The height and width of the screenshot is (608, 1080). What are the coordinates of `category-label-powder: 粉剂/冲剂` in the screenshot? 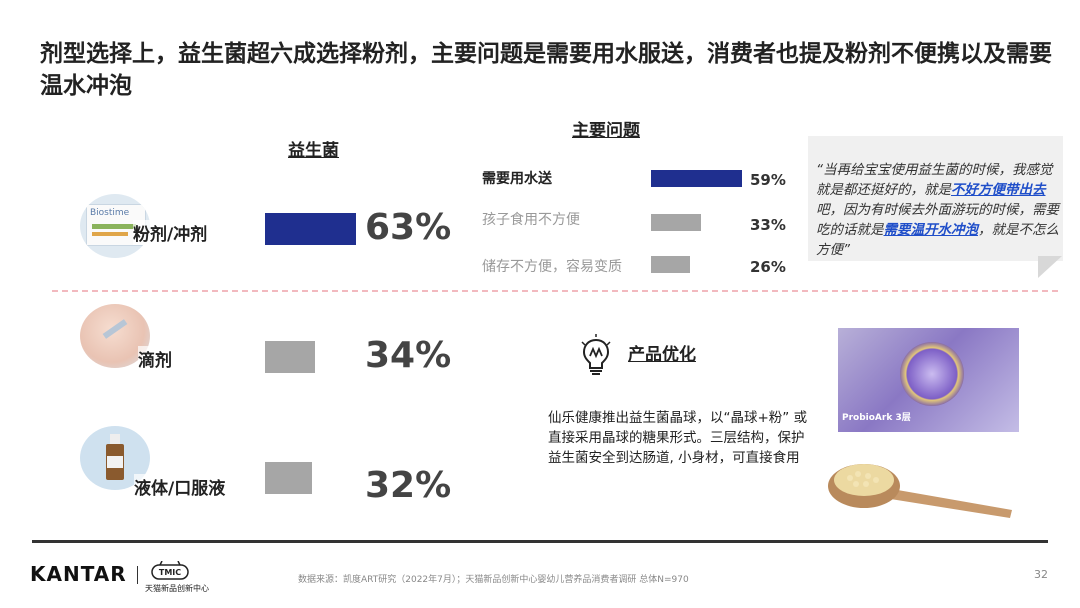 It's located at (170, 232).